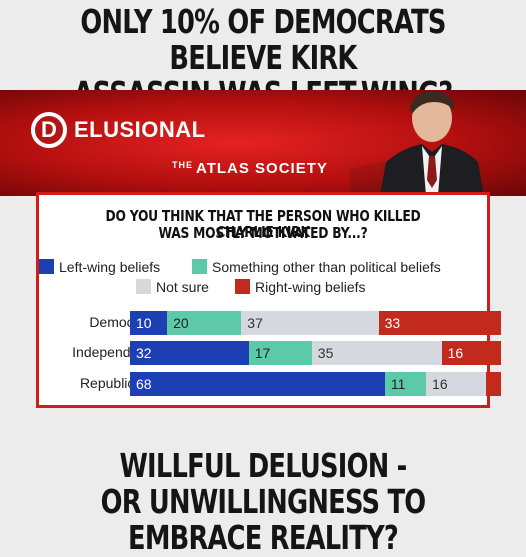 This screenshot has height=557, width=526. I want to click on legend-label-not-sure: Not sure, so click(182, 287).